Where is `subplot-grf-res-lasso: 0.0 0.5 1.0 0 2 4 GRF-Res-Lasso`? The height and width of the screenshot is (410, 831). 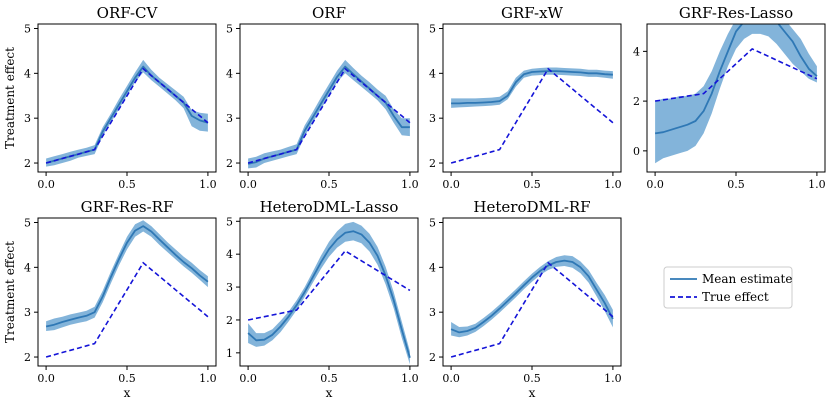
subplot-grf-res-lasso: 0.0 0.5 1.0 0 2 4 GRF-Res-Lasso is located at coordinates (729, 97).